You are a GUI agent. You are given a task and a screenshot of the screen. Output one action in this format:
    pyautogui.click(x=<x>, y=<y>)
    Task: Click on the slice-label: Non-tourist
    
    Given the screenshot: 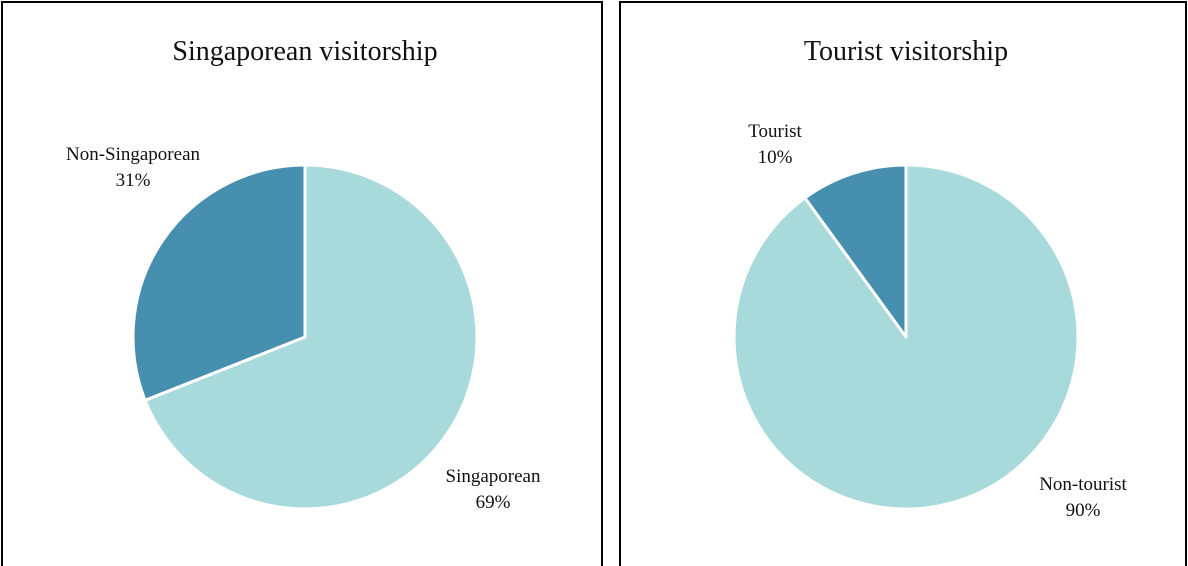 What is the action you would take?
    pyautogui.click(x=1083, y=484)
    